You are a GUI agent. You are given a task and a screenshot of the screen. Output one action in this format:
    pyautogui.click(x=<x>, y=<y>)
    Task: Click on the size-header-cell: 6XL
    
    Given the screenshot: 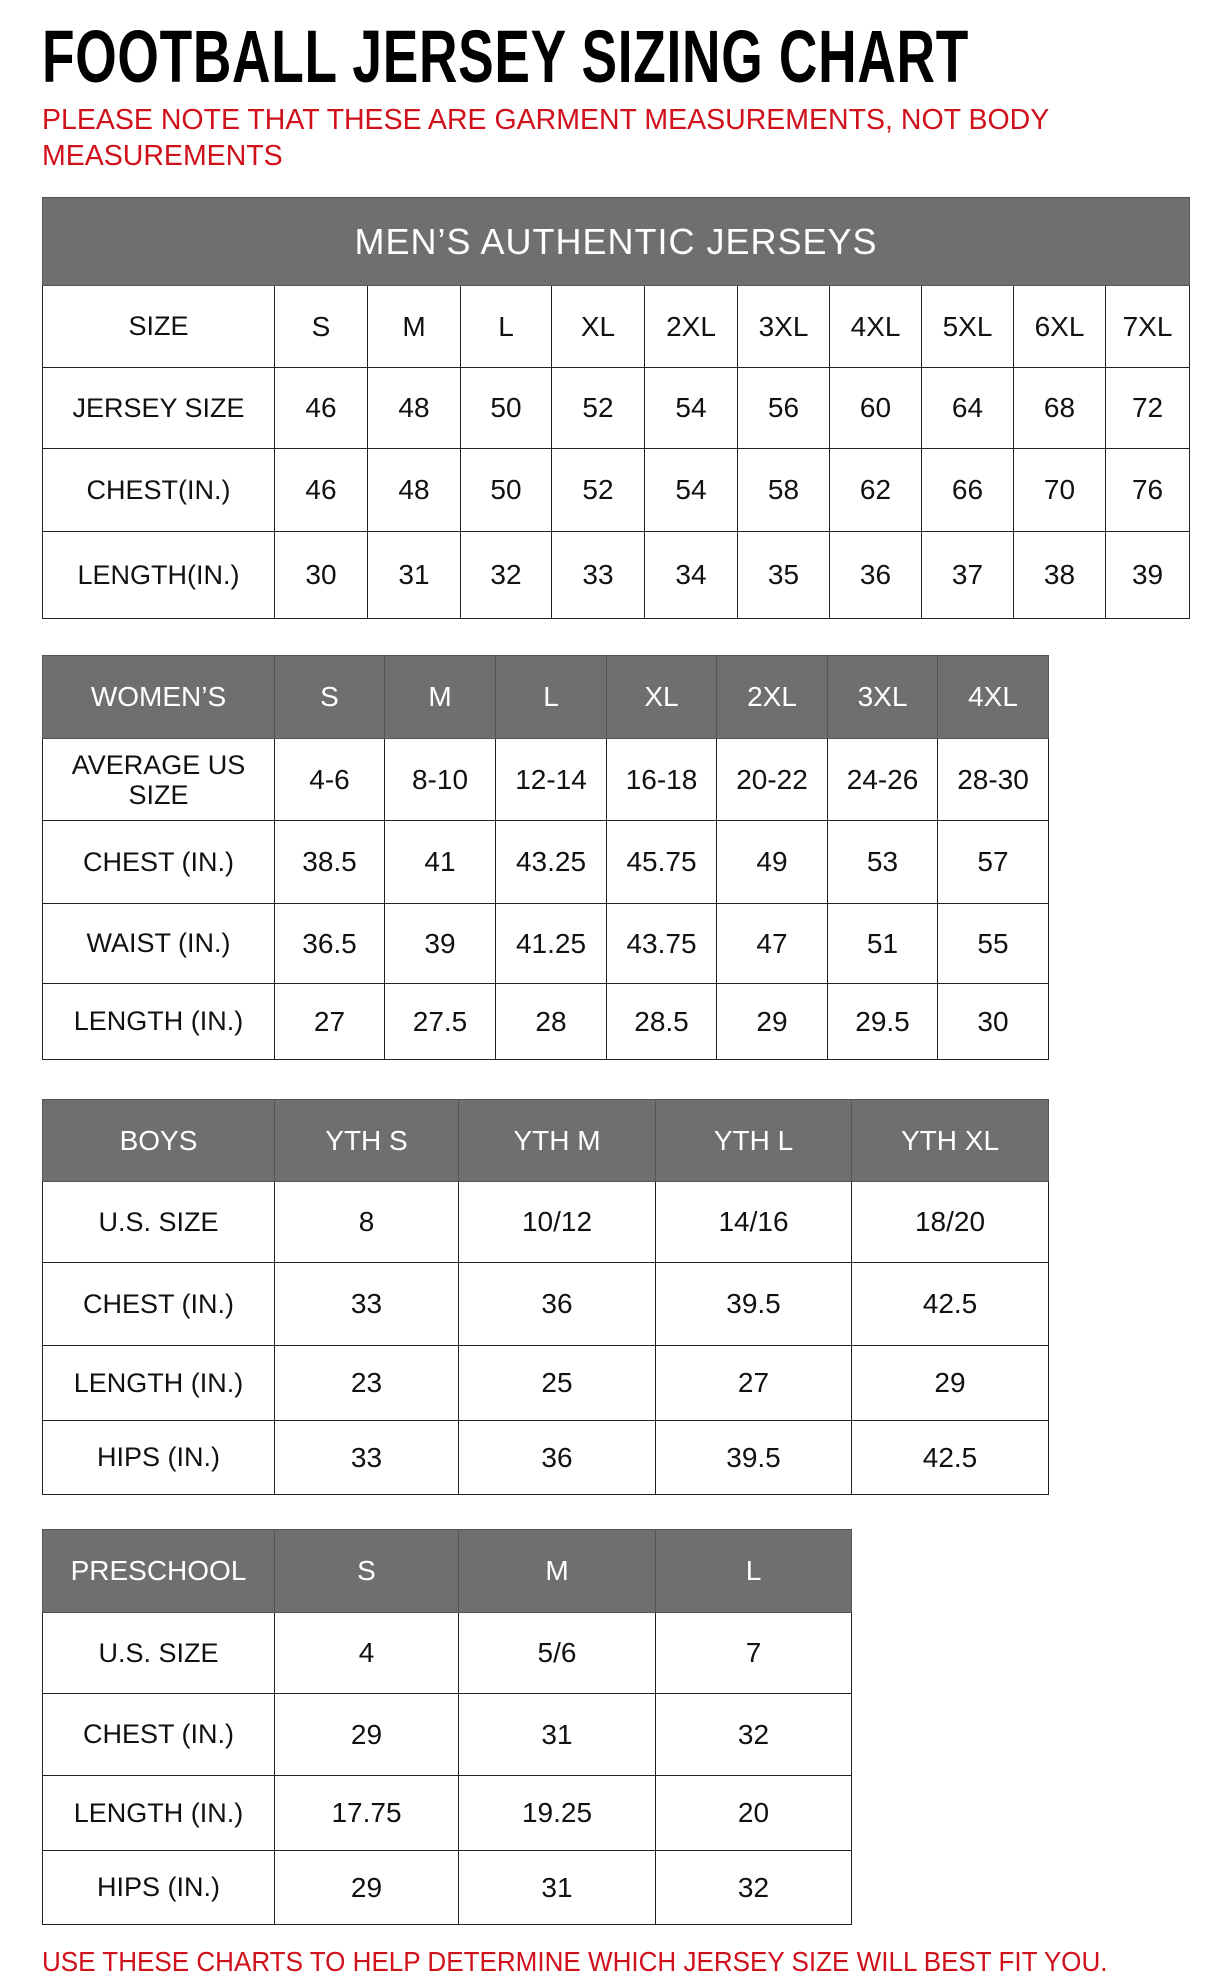 What is the action you would take?
    pyautogui.click(x=1059, y=326)
    